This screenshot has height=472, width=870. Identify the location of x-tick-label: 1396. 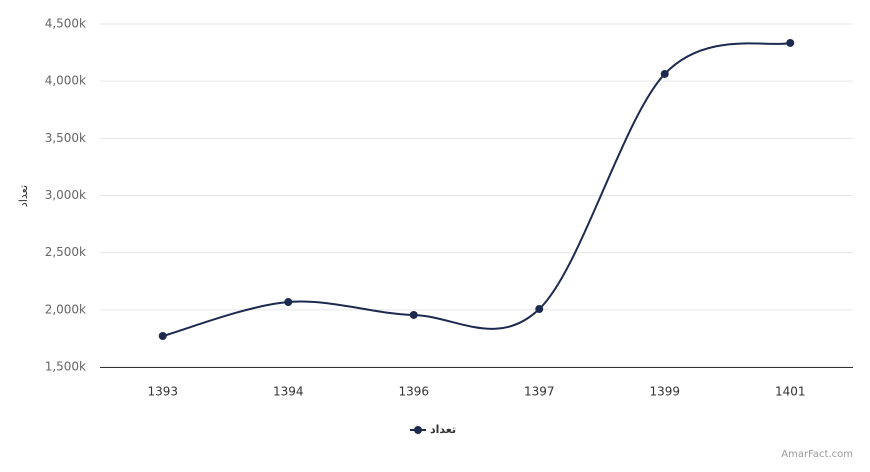
(413, 392).